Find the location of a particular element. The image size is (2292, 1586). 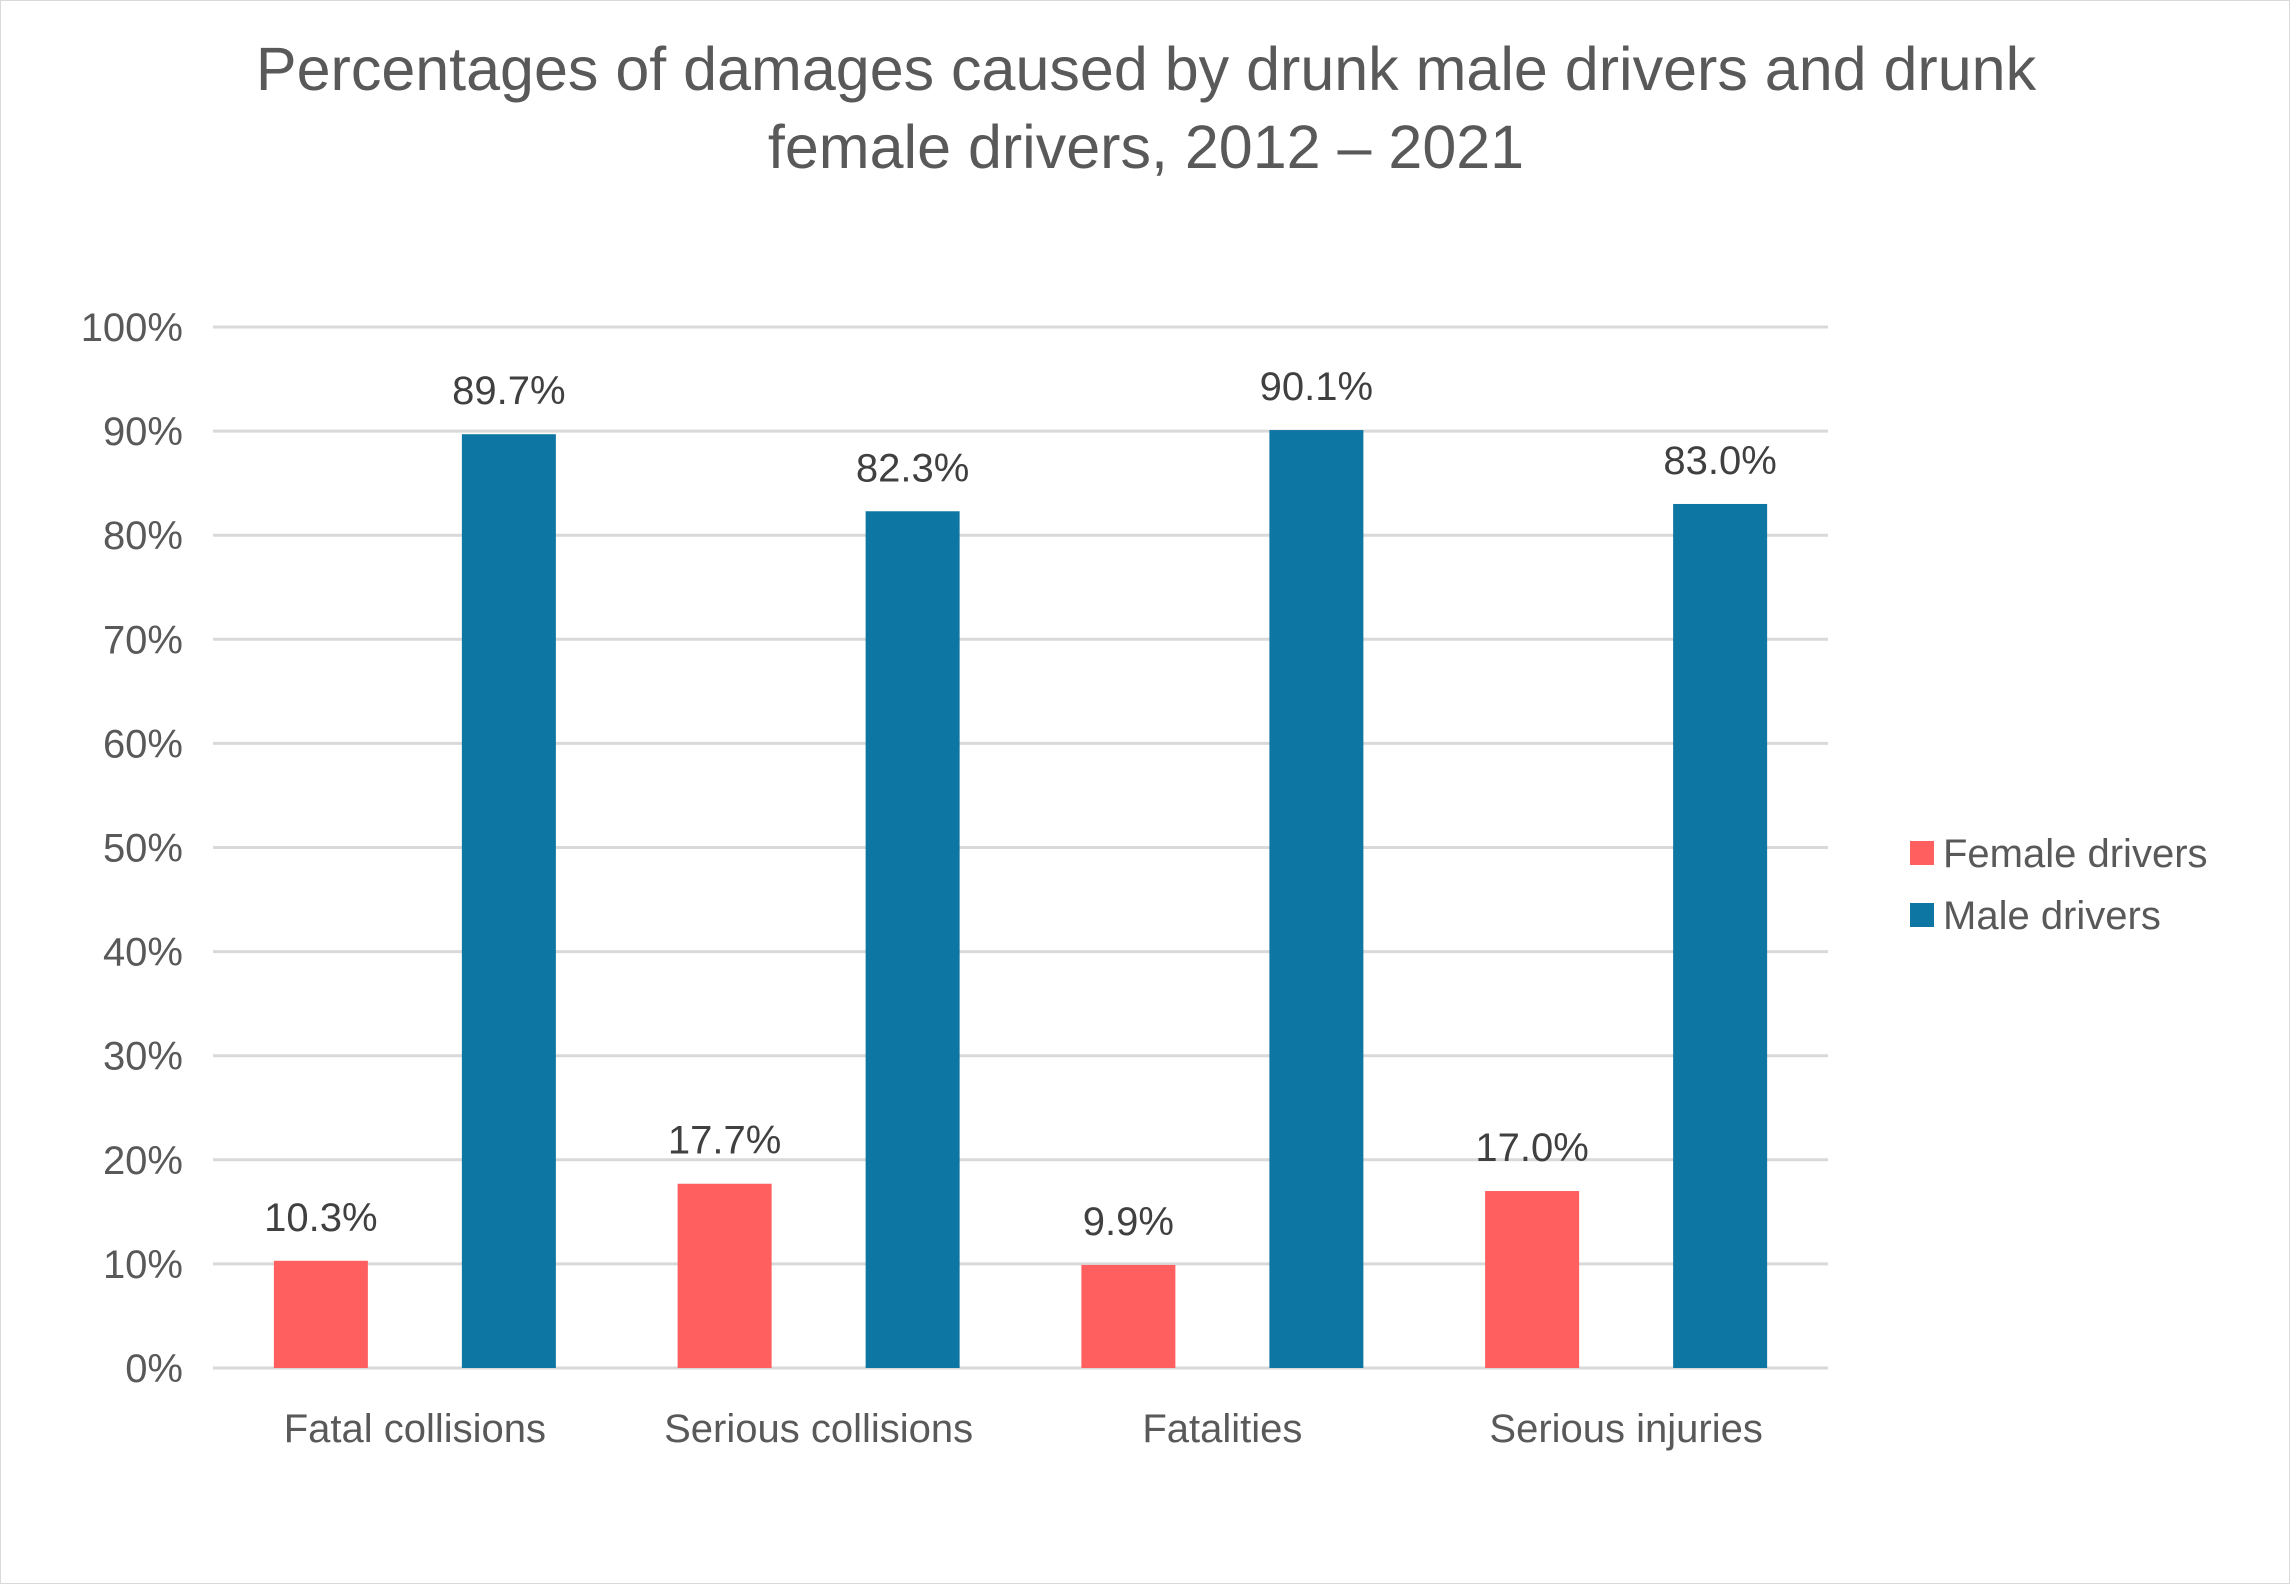

y-tick-label: 30% is located at coordinates (143, 1057).